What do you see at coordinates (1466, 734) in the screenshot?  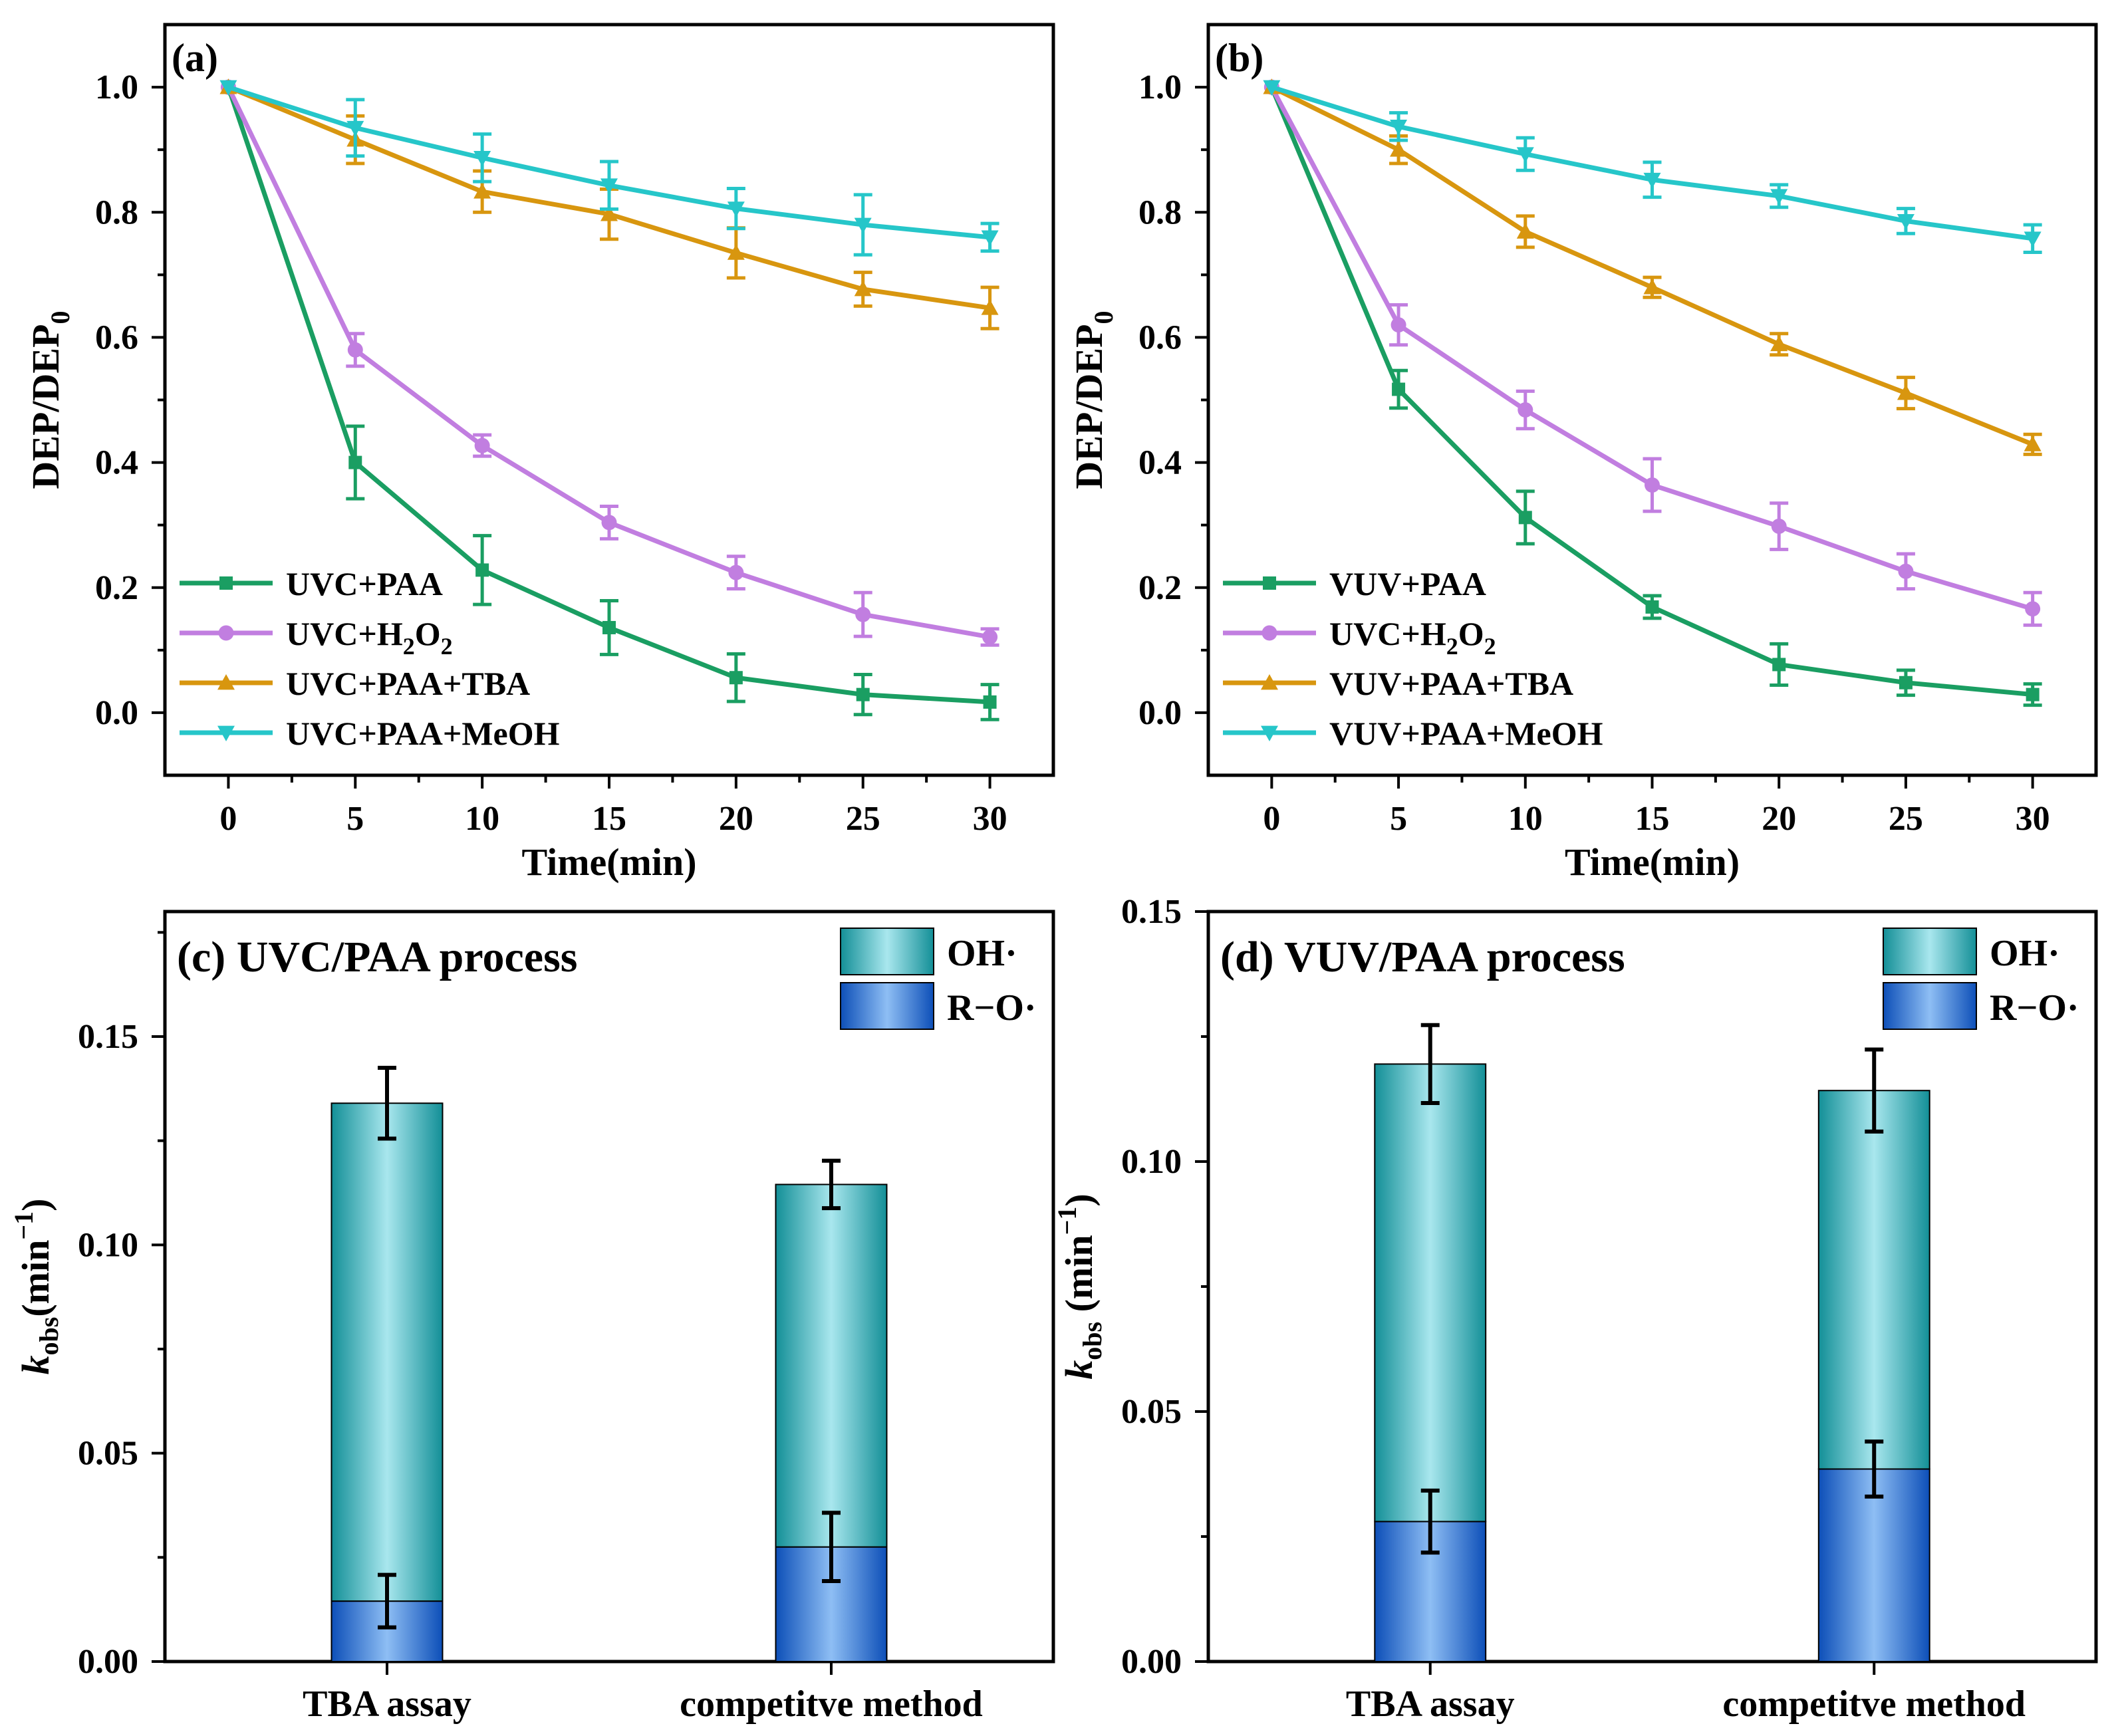 I see `legend-label: VUV+PAA+MeOH` at bounding box center [1466, 734].